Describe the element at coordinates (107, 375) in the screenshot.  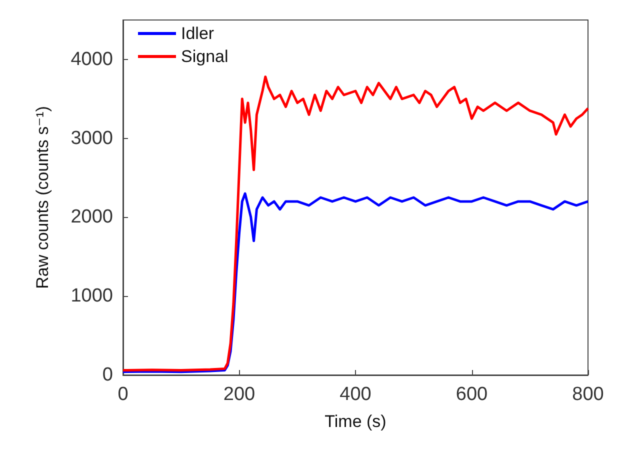
I see `y-tick-label: 0` at that location.